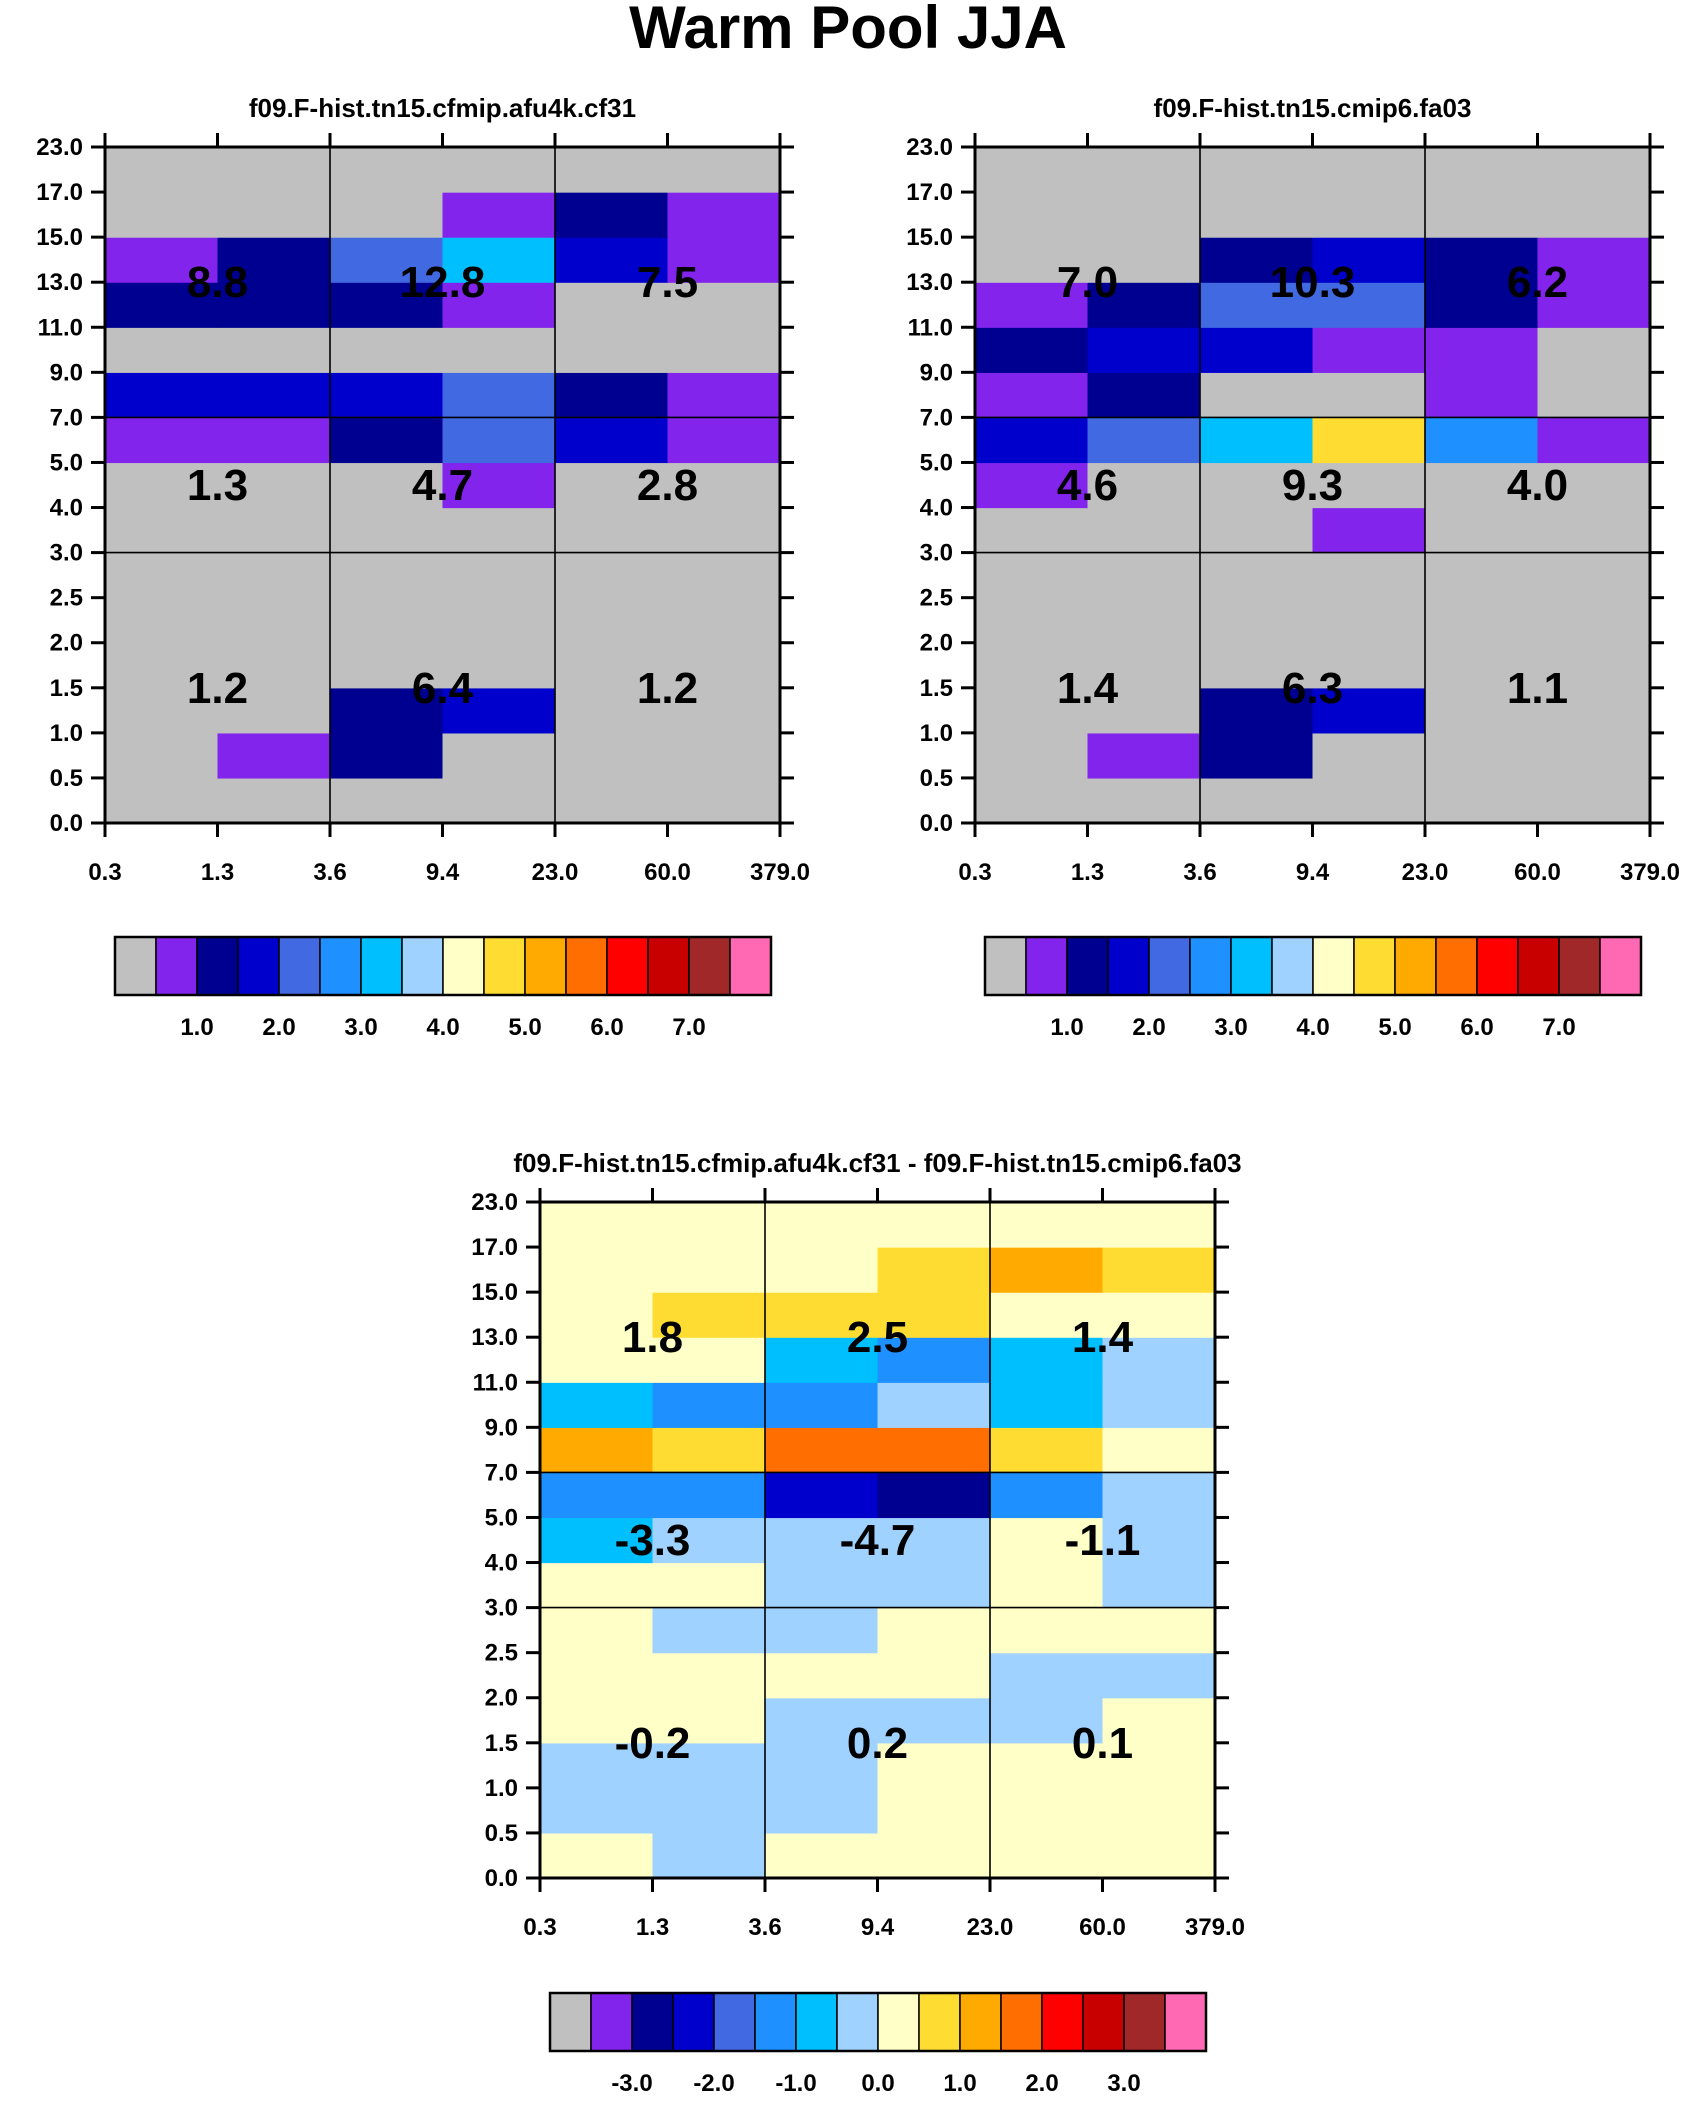  Describe the element at coordinates (59, 147) in the screenshot. I see `y-tick-label: 23.0` at that location.